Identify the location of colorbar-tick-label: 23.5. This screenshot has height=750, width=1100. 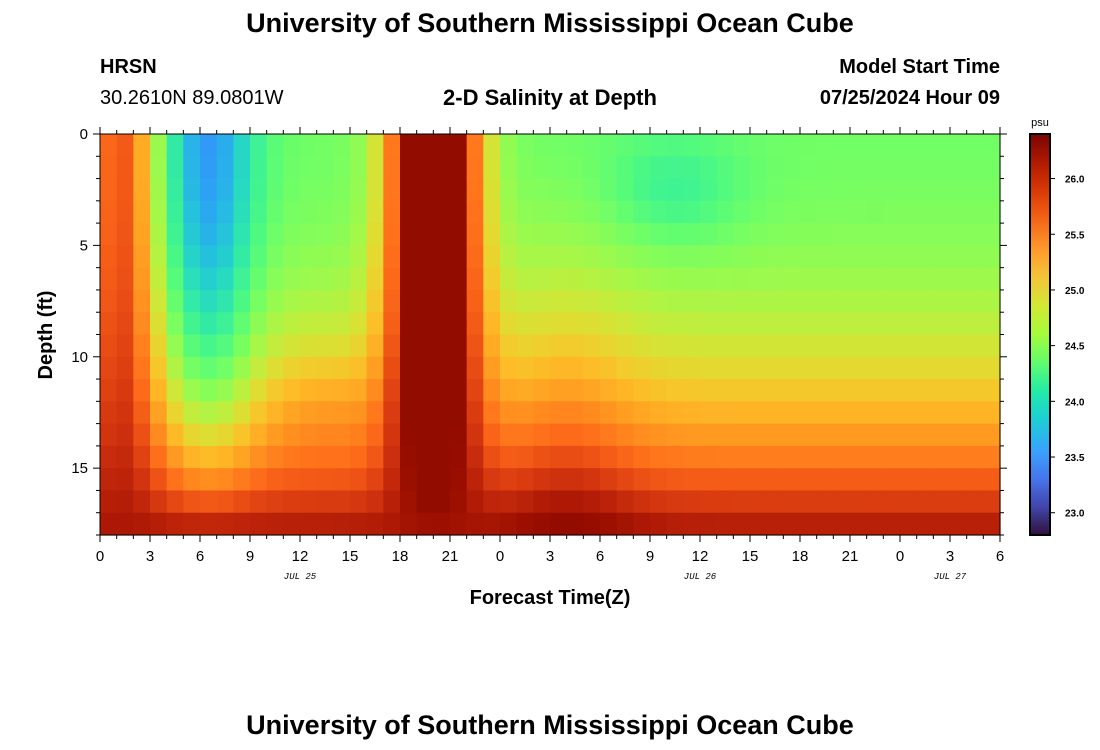
(1075, 458).